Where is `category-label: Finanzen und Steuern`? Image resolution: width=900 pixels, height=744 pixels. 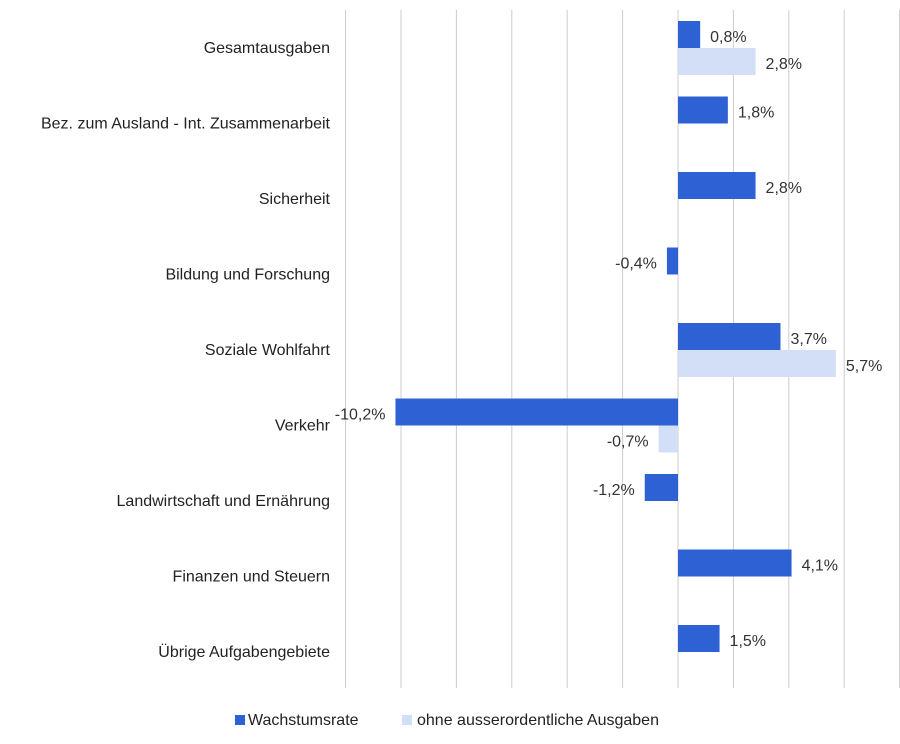
category-label: Finanzen und Steuern is located at coordinates (251, 577).